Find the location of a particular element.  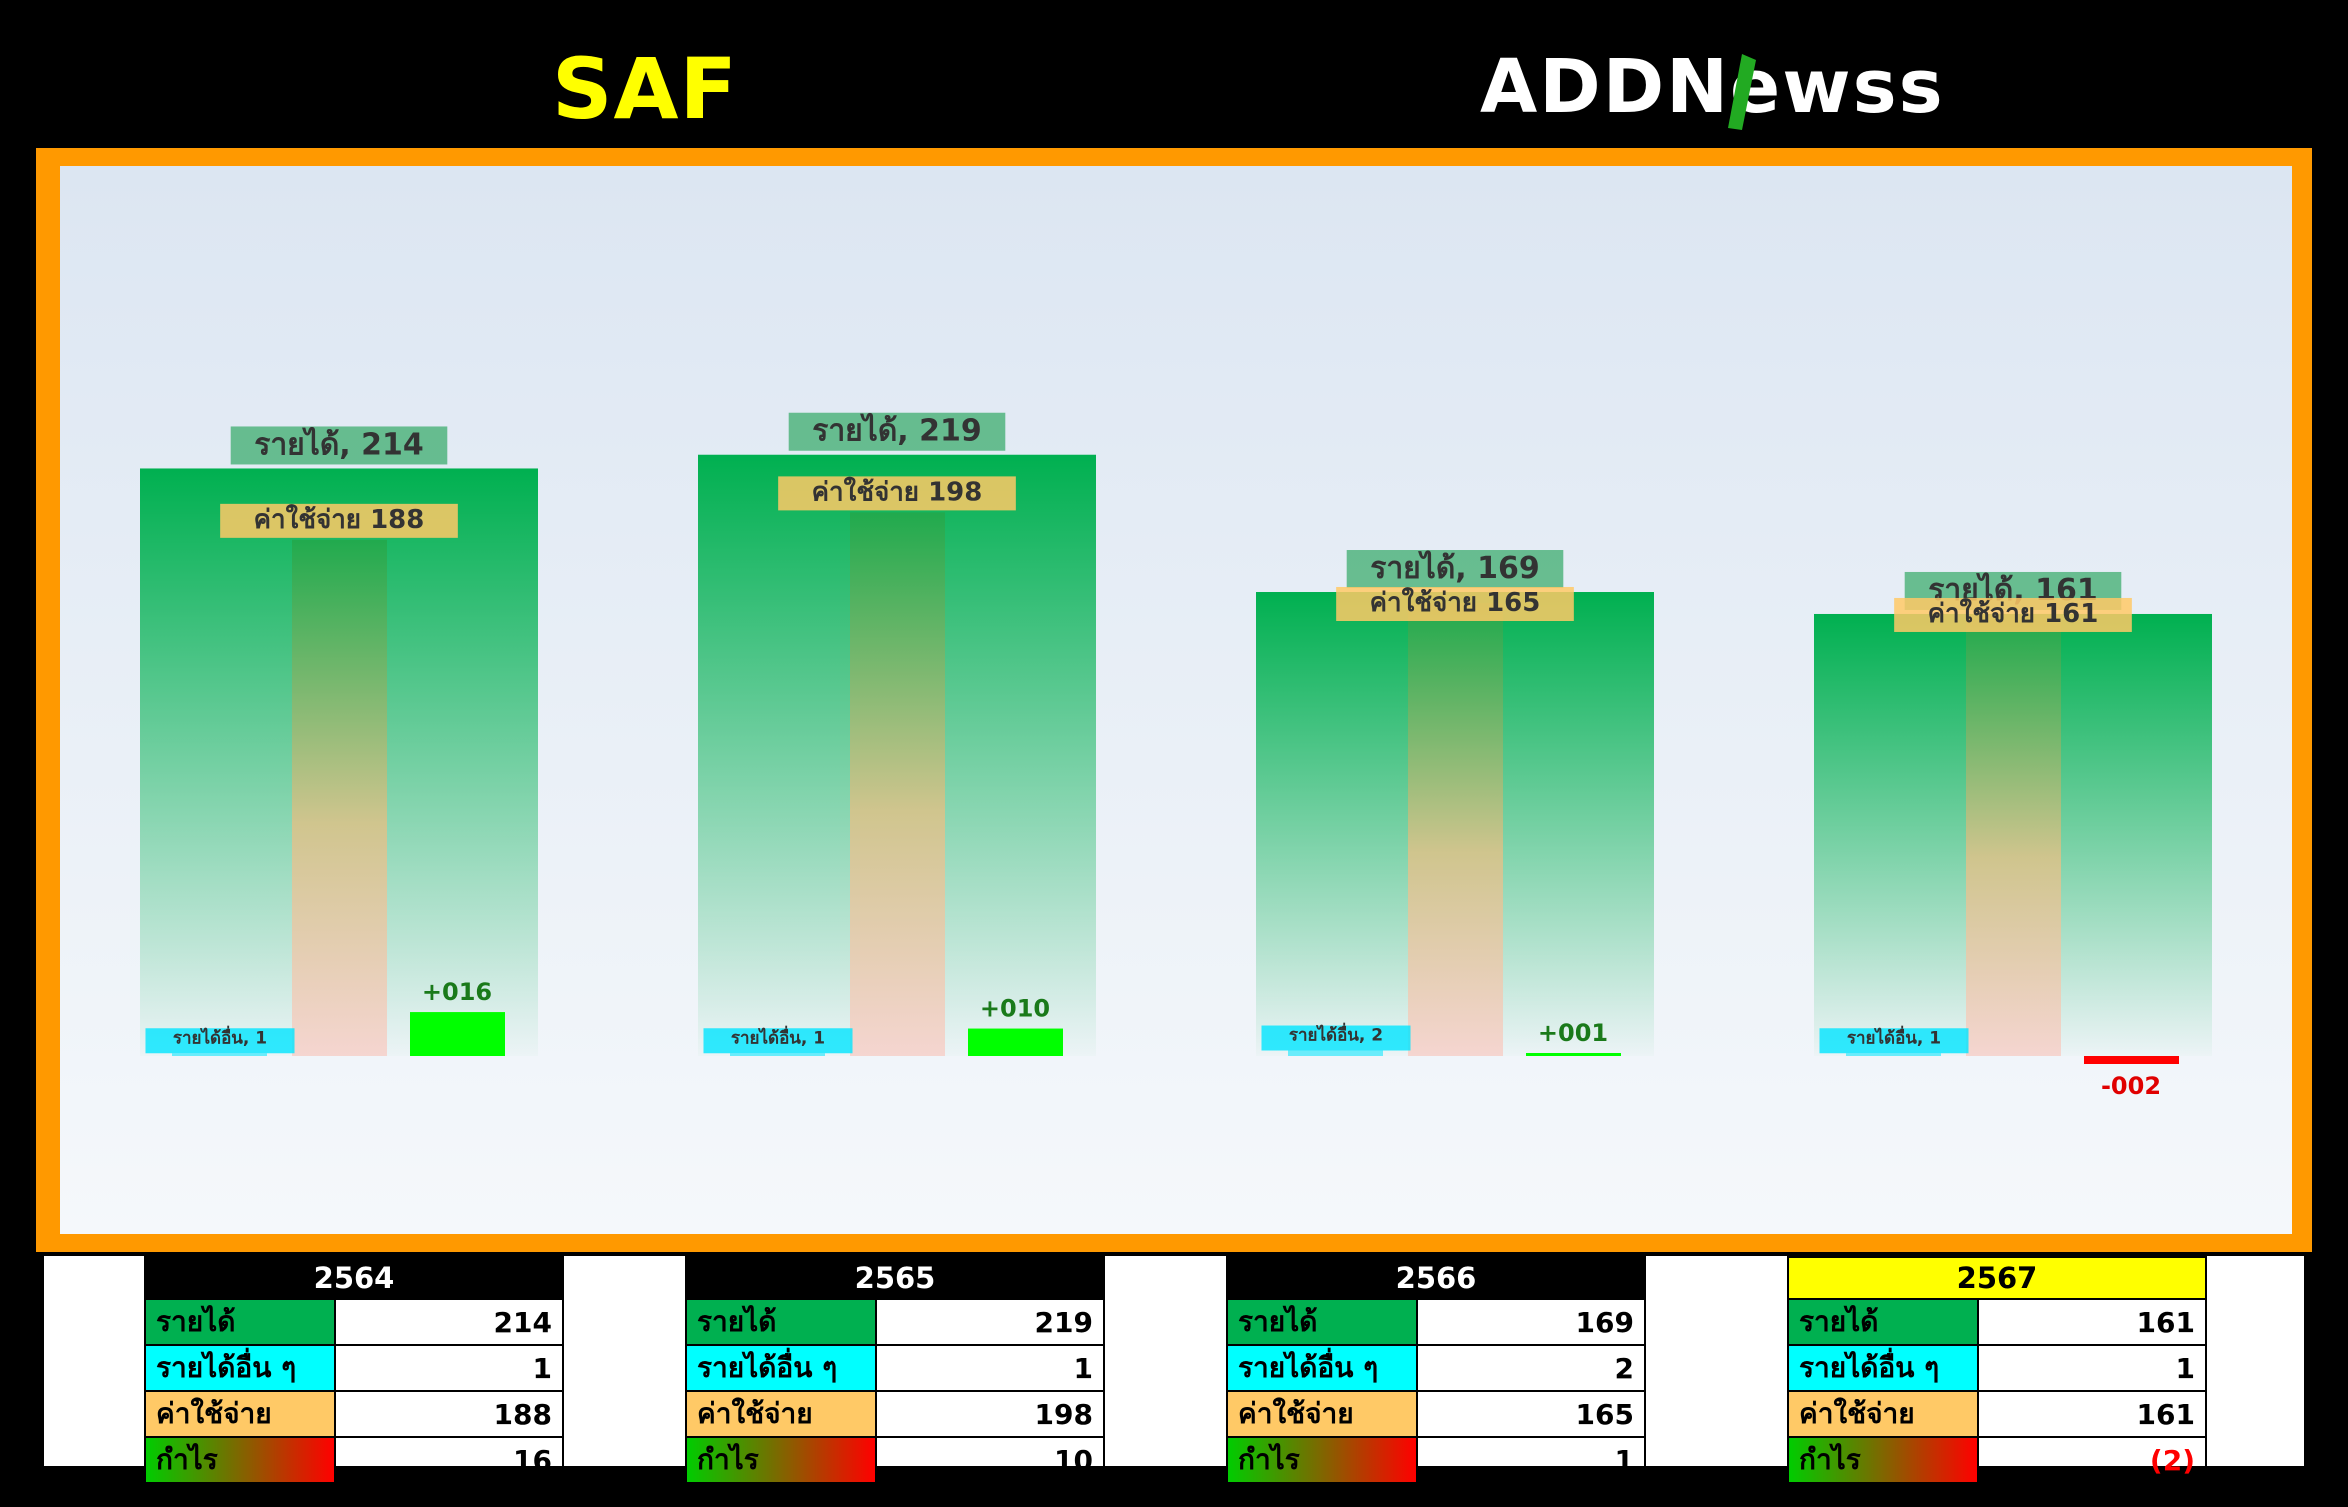

row-value-profit: 10 is located at coordinates (990, 1460).